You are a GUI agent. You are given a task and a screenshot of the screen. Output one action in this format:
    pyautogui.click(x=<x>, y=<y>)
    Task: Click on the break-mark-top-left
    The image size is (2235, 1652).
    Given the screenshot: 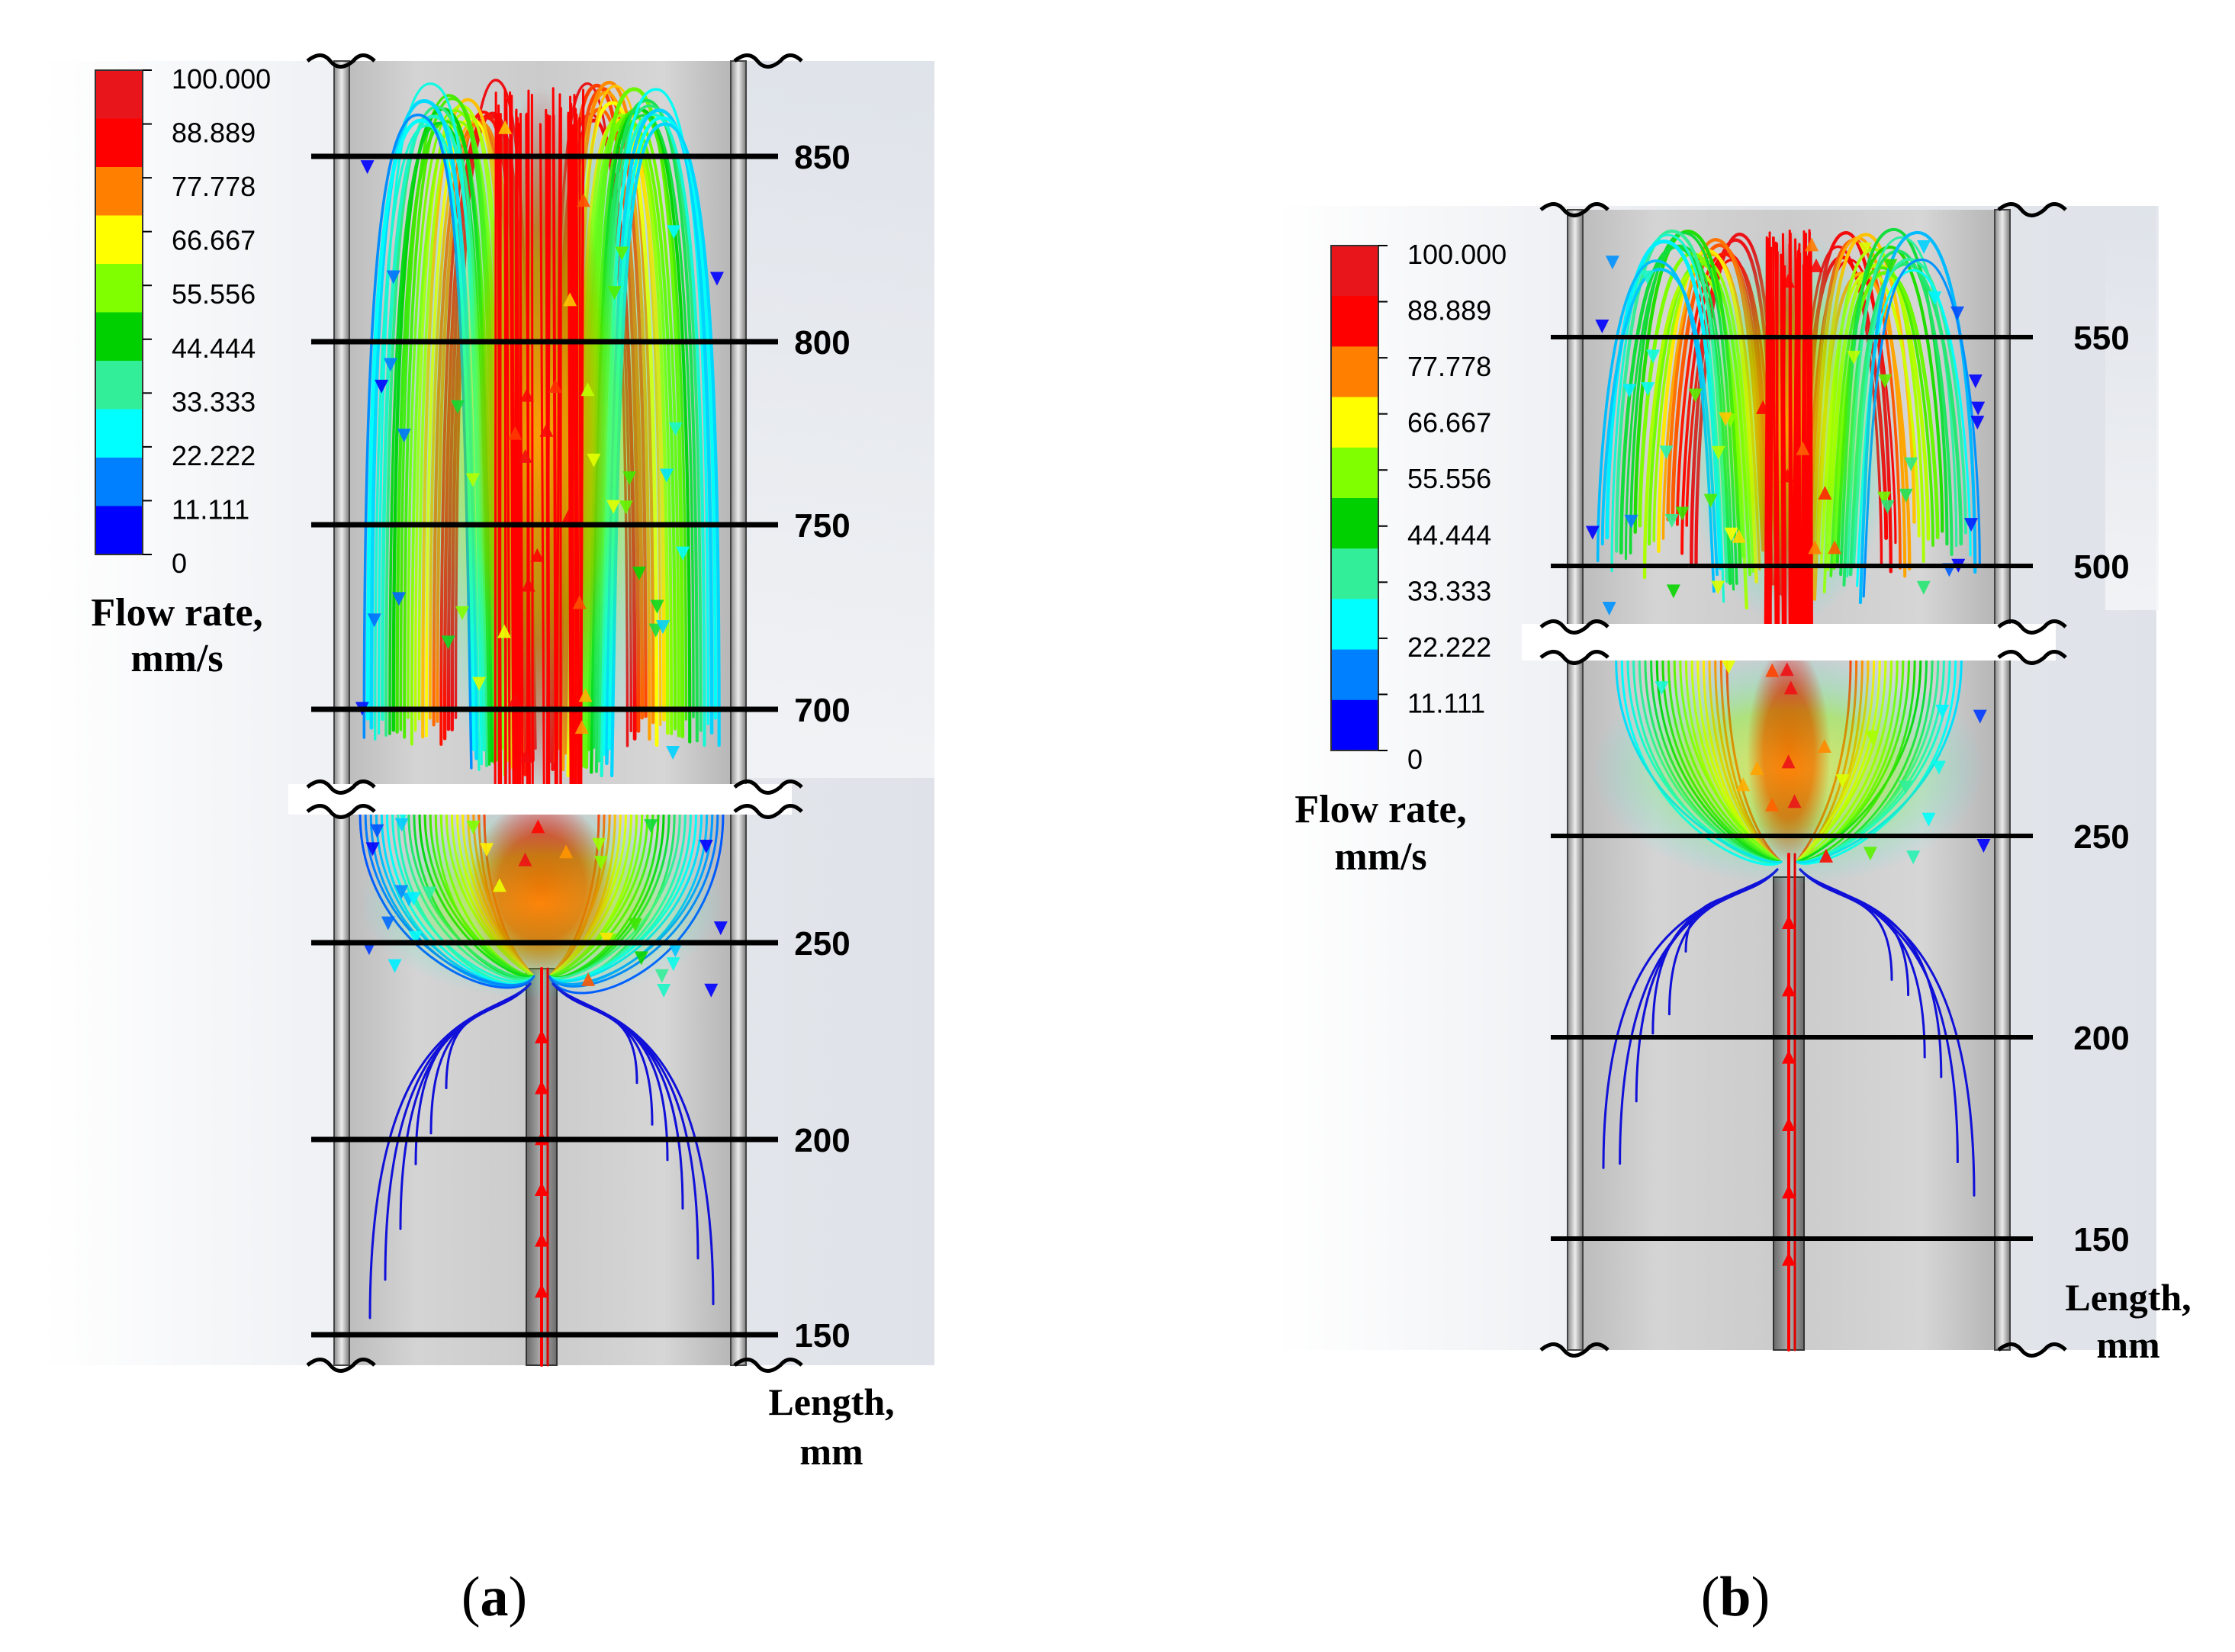 What is the action you would take?
    pyautogui.click(x=1575, y=209)
    